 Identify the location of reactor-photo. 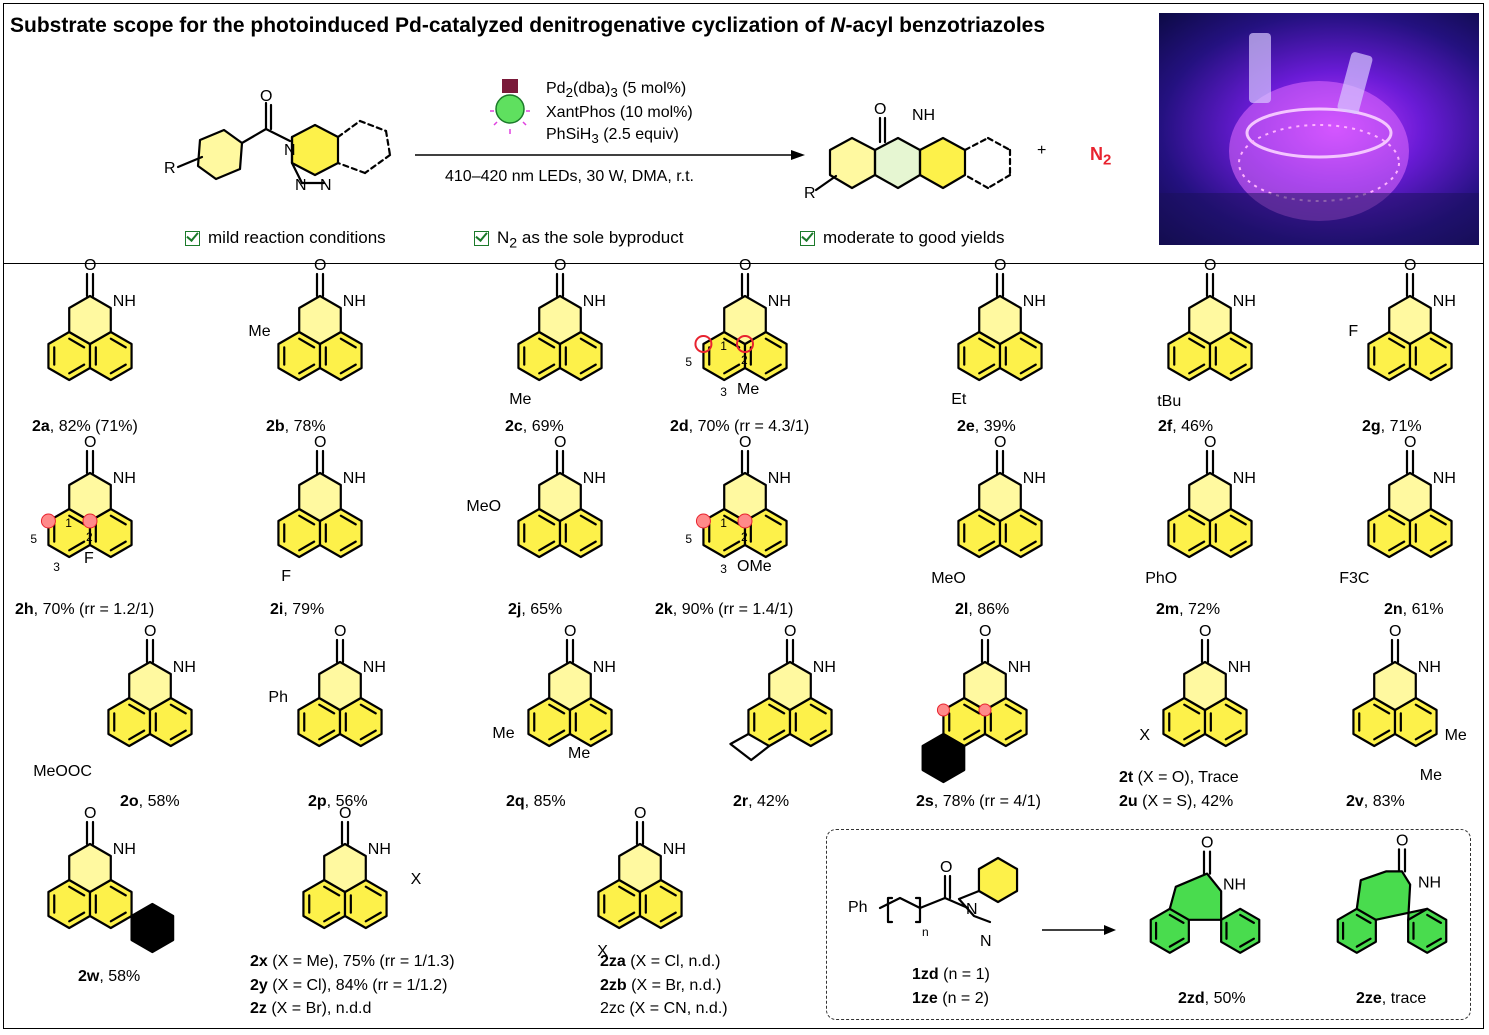
(1319, 129).